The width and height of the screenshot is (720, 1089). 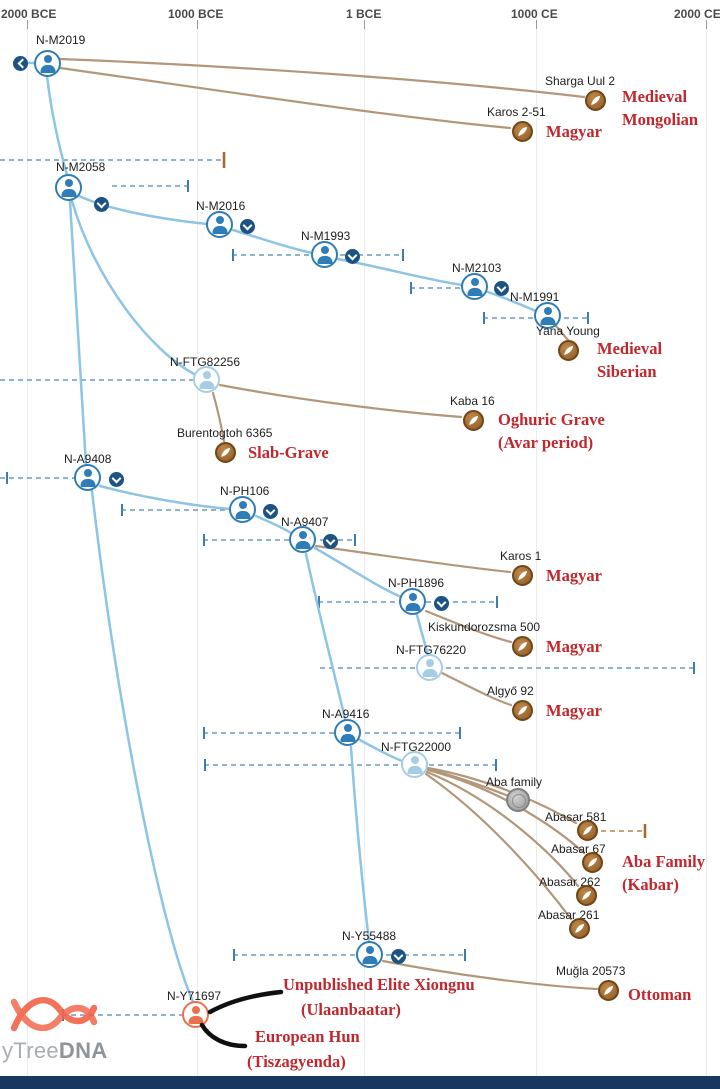 I want to click on node-label: N-A9416, so click(x=346, y=714).